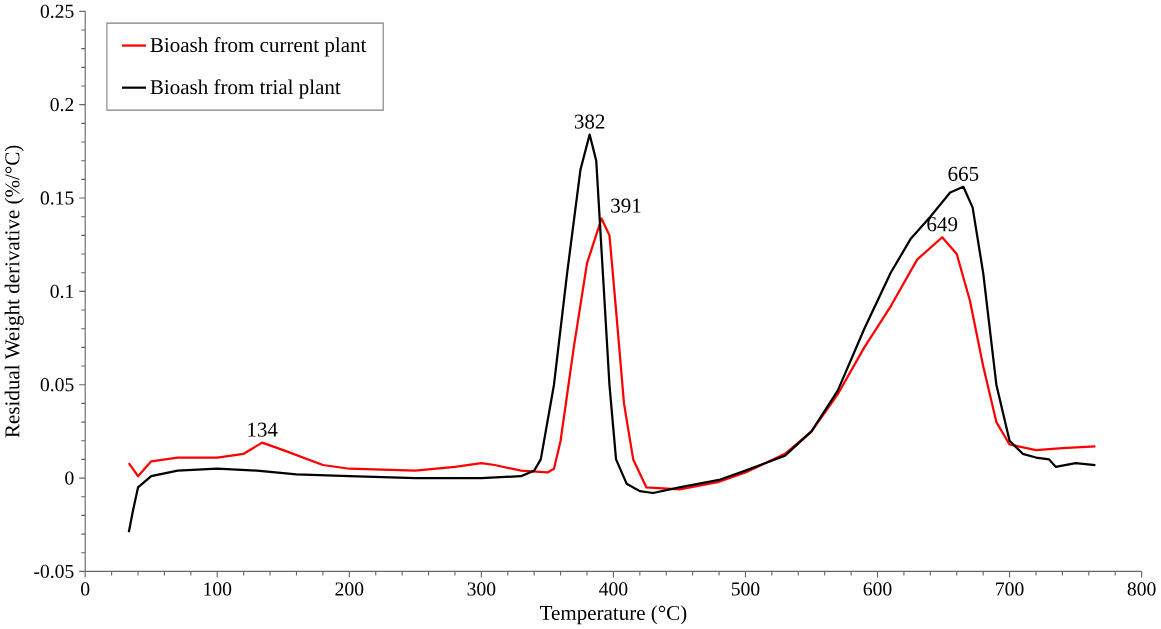 This screenshot has width=1161, height=629. I want to click on annotation: 665, so click(963, 173).